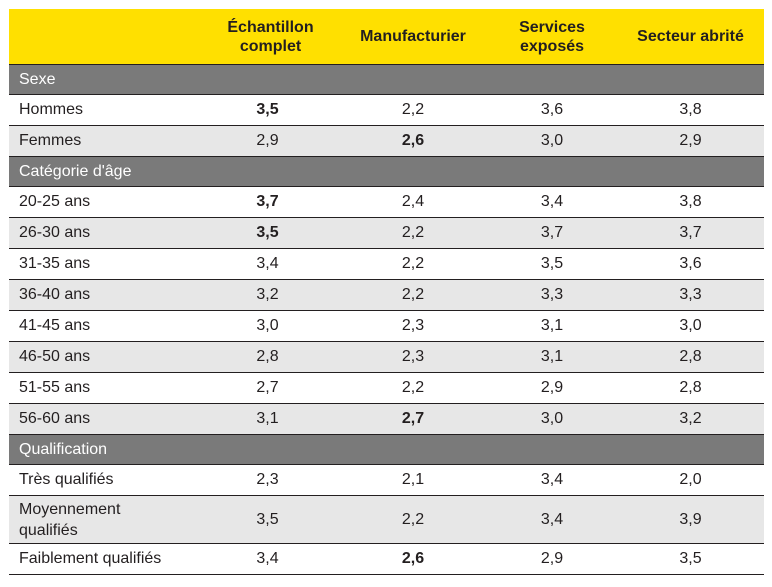 The width and height of the screenshot is (772, 587). Describe the element at coordinates (690, 37) in the screenshot. I see `header-secteur-abrite: Secteur abrité` at that location.